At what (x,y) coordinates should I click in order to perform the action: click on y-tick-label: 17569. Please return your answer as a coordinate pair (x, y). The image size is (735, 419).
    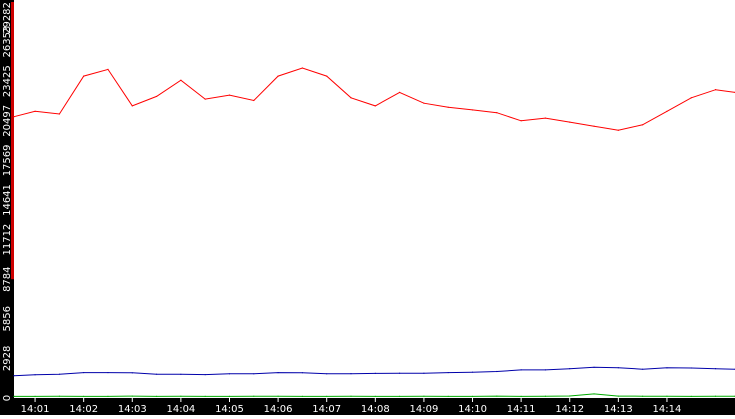
    Looking at the image, I should click on (7, 160).